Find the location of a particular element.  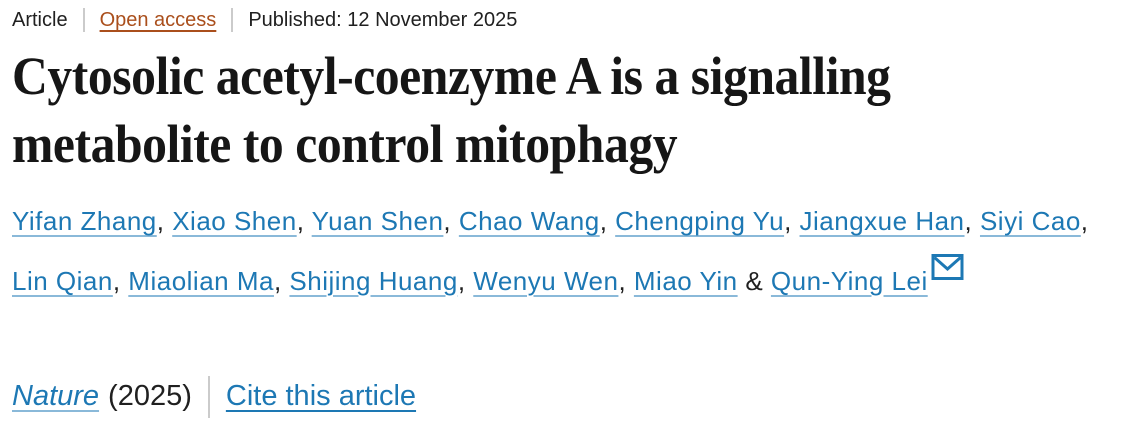

journal-year: (2025) is located at coordinates (150, 396).